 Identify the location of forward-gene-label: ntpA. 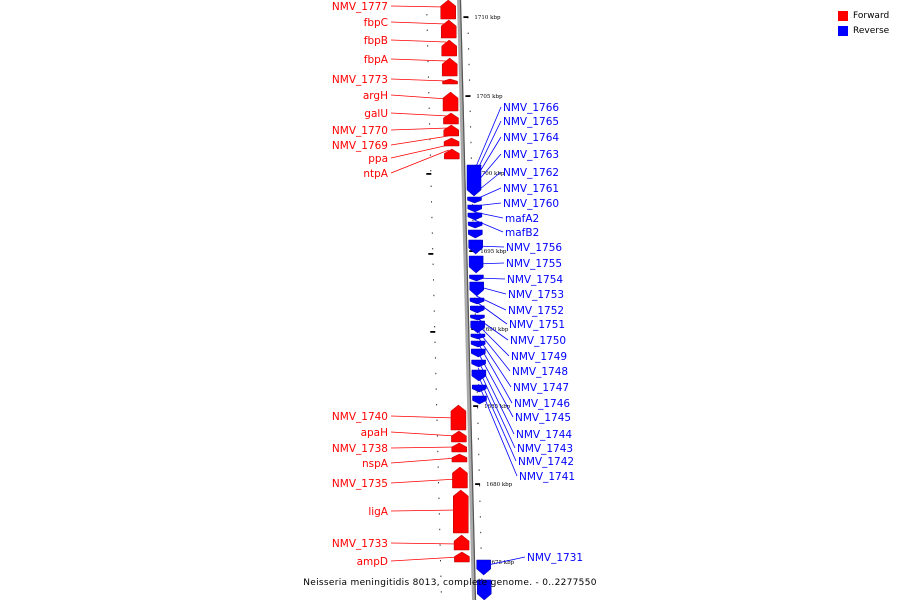
(375, 174).